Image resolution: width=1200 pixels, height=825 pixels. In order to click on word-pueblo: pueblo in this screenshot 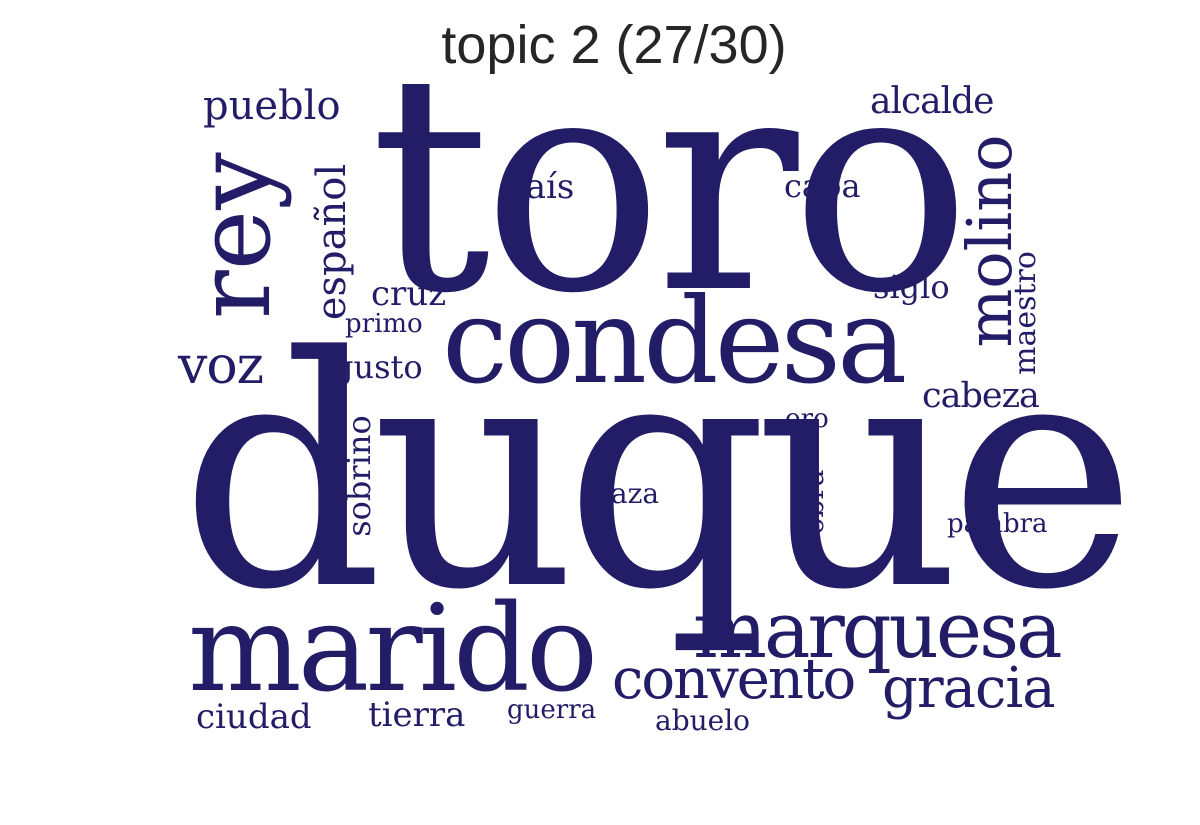, I will do `click(272, 106)`.